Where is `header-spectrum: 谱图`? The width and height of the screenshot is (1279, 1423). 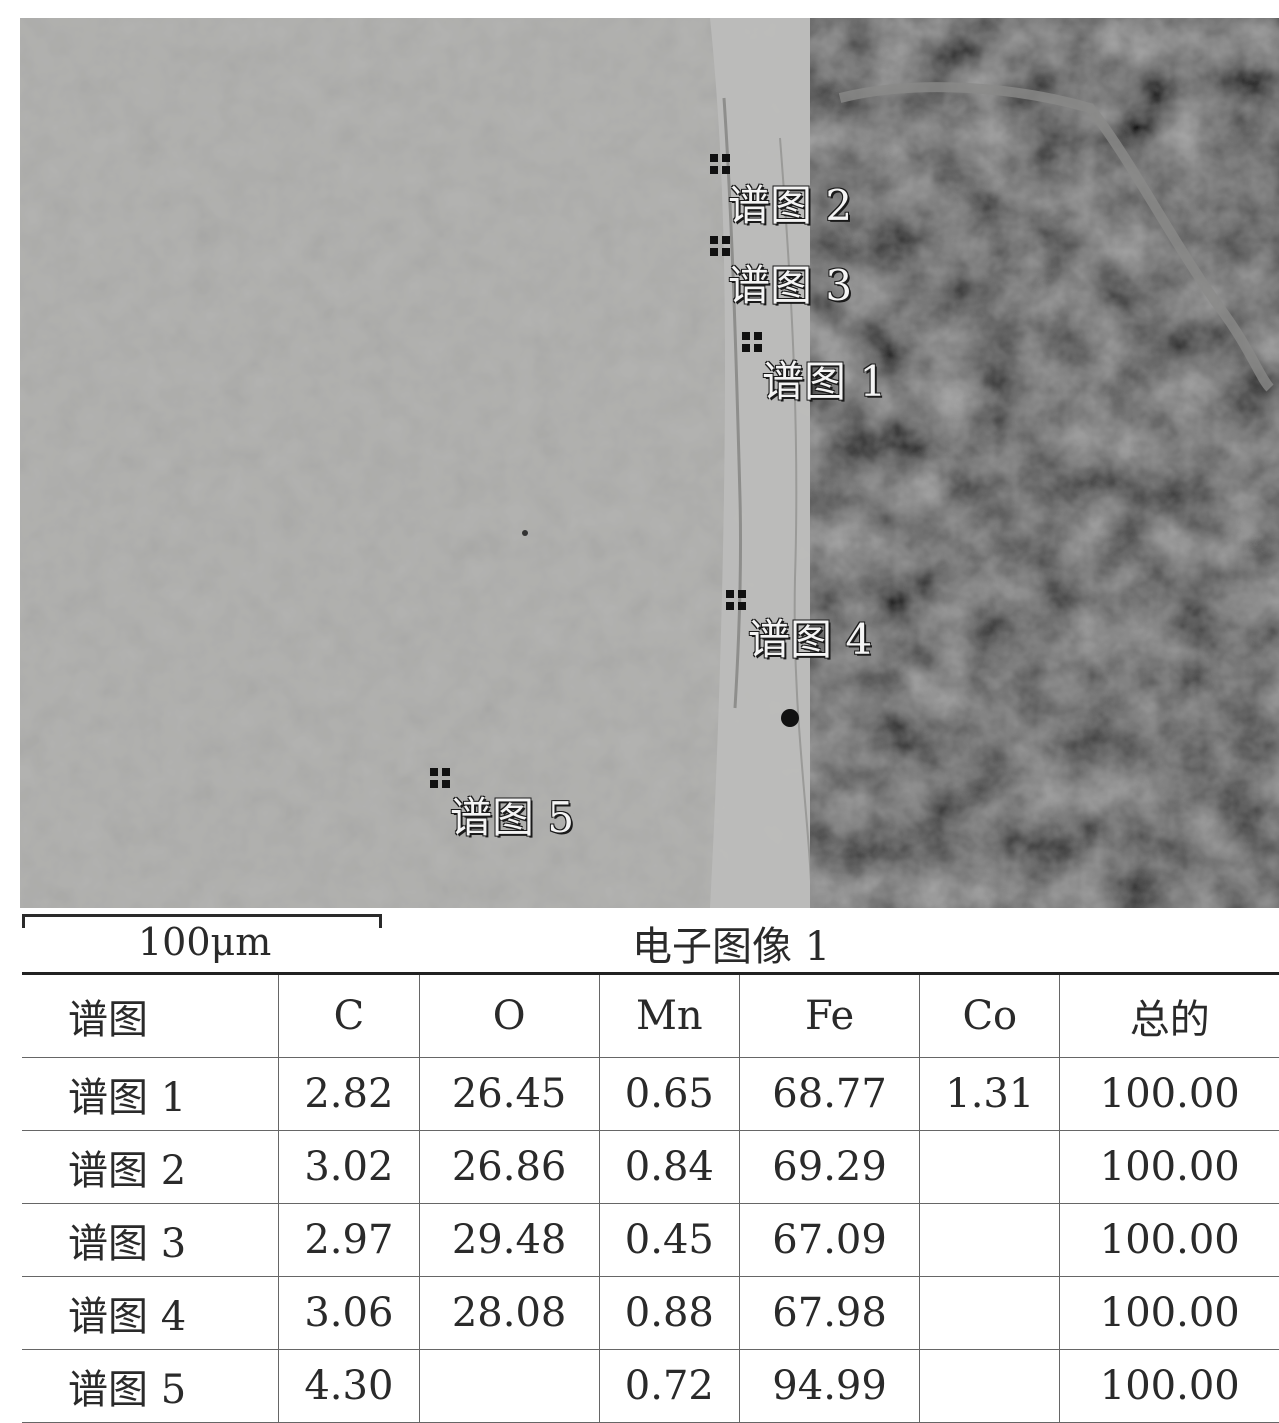 header-spectrum: 谱图 is located at coordinates (150, 1015).